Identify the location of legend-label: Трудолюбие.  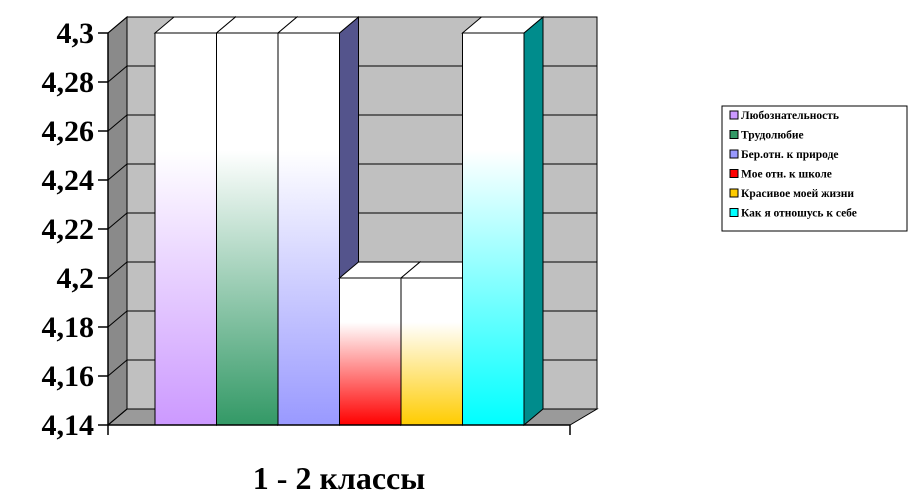
(772, 136).